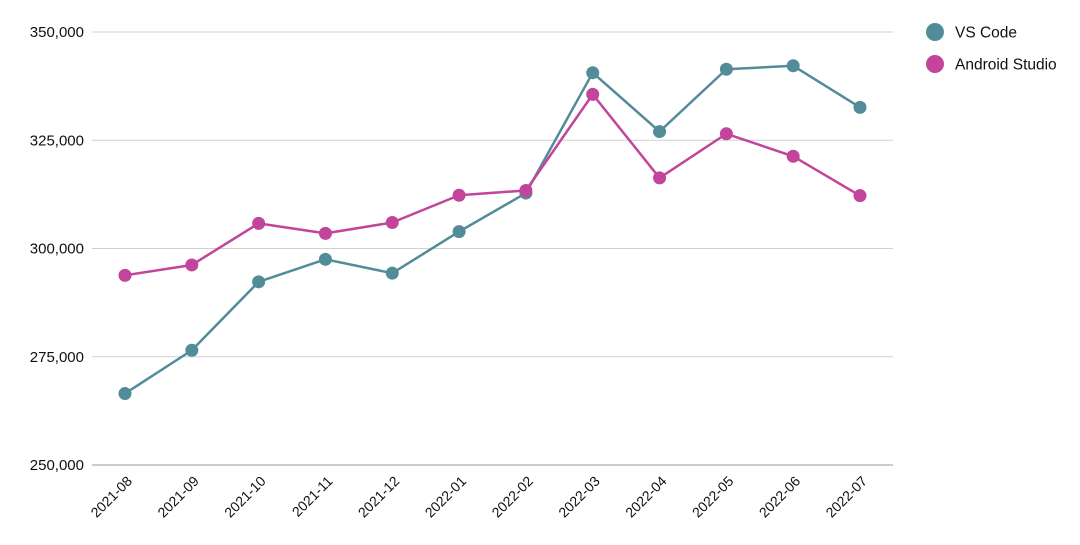 The height and width of the screenshot is (545, 1080). I want to click on x-tick-label: 2021-10, so click(245, 497).